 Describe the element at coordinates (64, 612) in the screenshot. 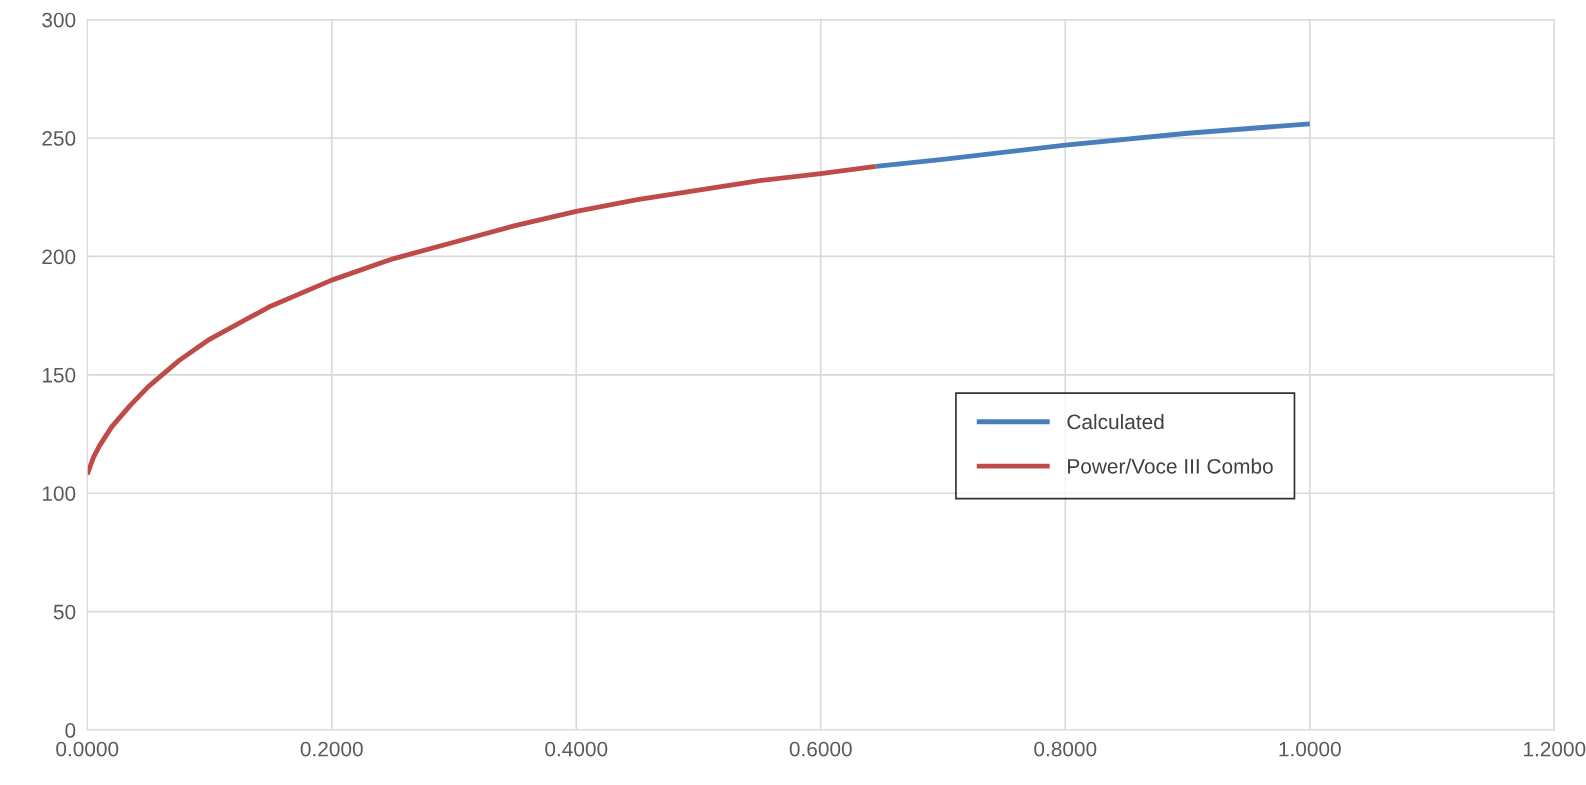

I see `y-tick-label: 50` at that location.